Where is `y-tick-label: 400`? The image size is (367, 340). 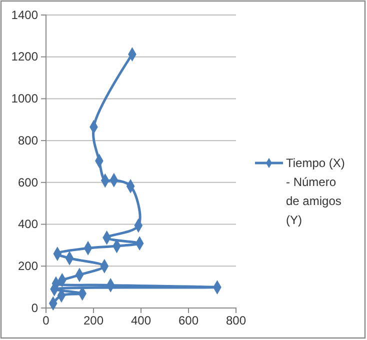
y-tick-label: 400 is located at coordinates (28, 224).